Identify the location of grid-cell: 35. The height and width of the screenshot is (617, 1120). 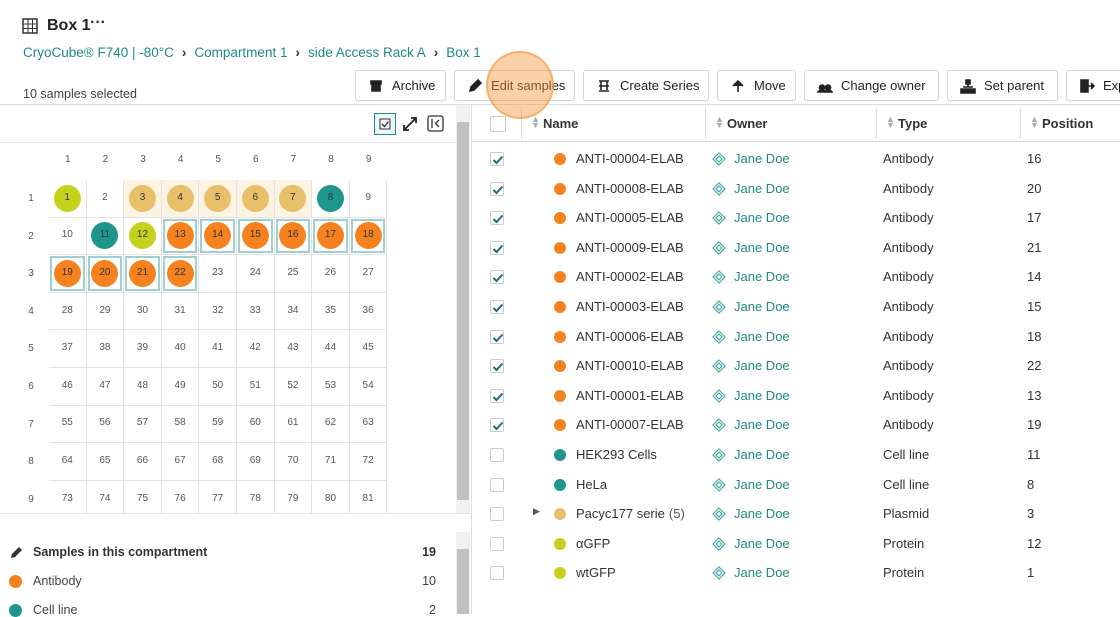
(331, 311).